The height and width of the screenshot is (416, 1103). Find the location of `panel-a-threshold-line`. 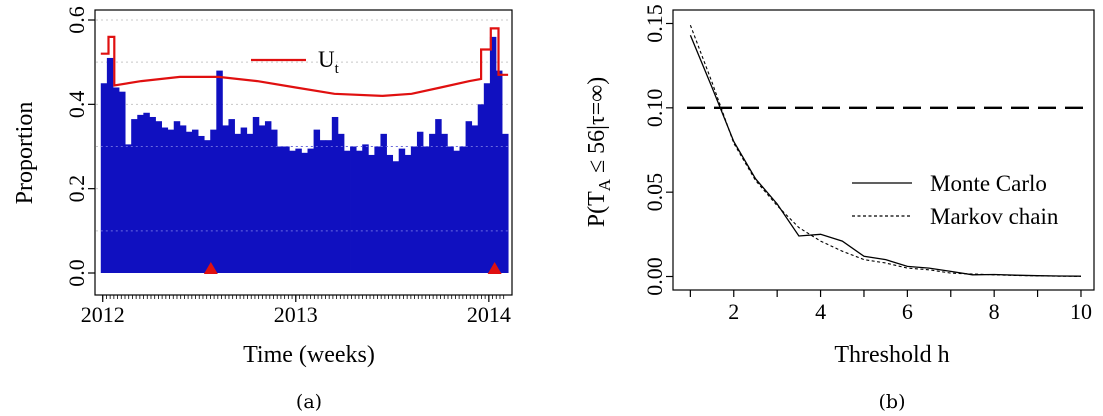

panel-a-threshold-line is located at coordinates (304, 62).